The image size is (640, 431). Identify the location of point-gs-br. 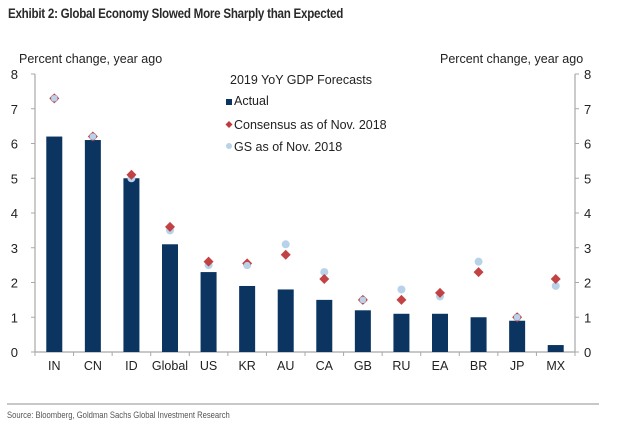
(478, 261).